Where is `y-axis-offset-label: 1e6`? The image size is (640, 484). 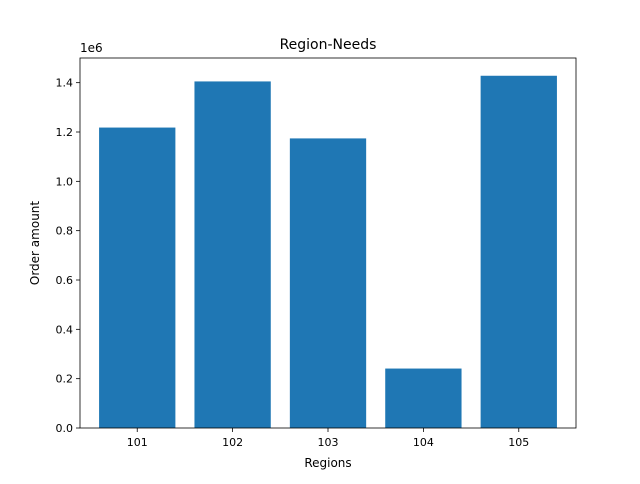
y-axis-offset-label: 1e6 is located at coordinates (91, 48).